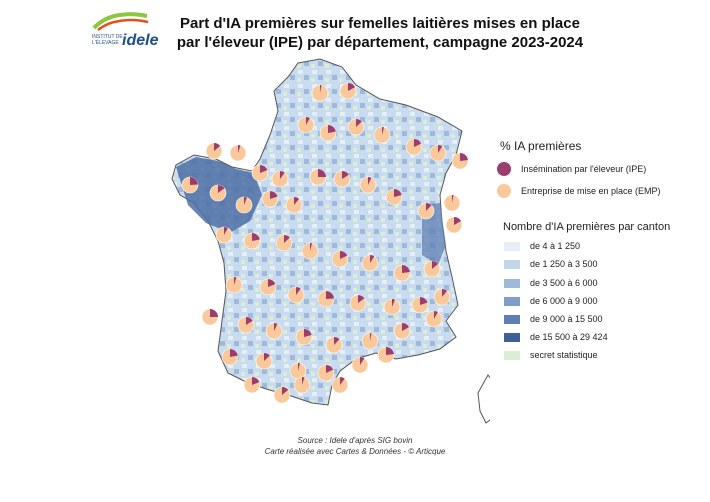 The width and height of the screenshot is (710, 502). What do you see at coordinates (140, 40) in the screenshot?
I see `logo-wordmark: idele` at bounding box center [140, 40].